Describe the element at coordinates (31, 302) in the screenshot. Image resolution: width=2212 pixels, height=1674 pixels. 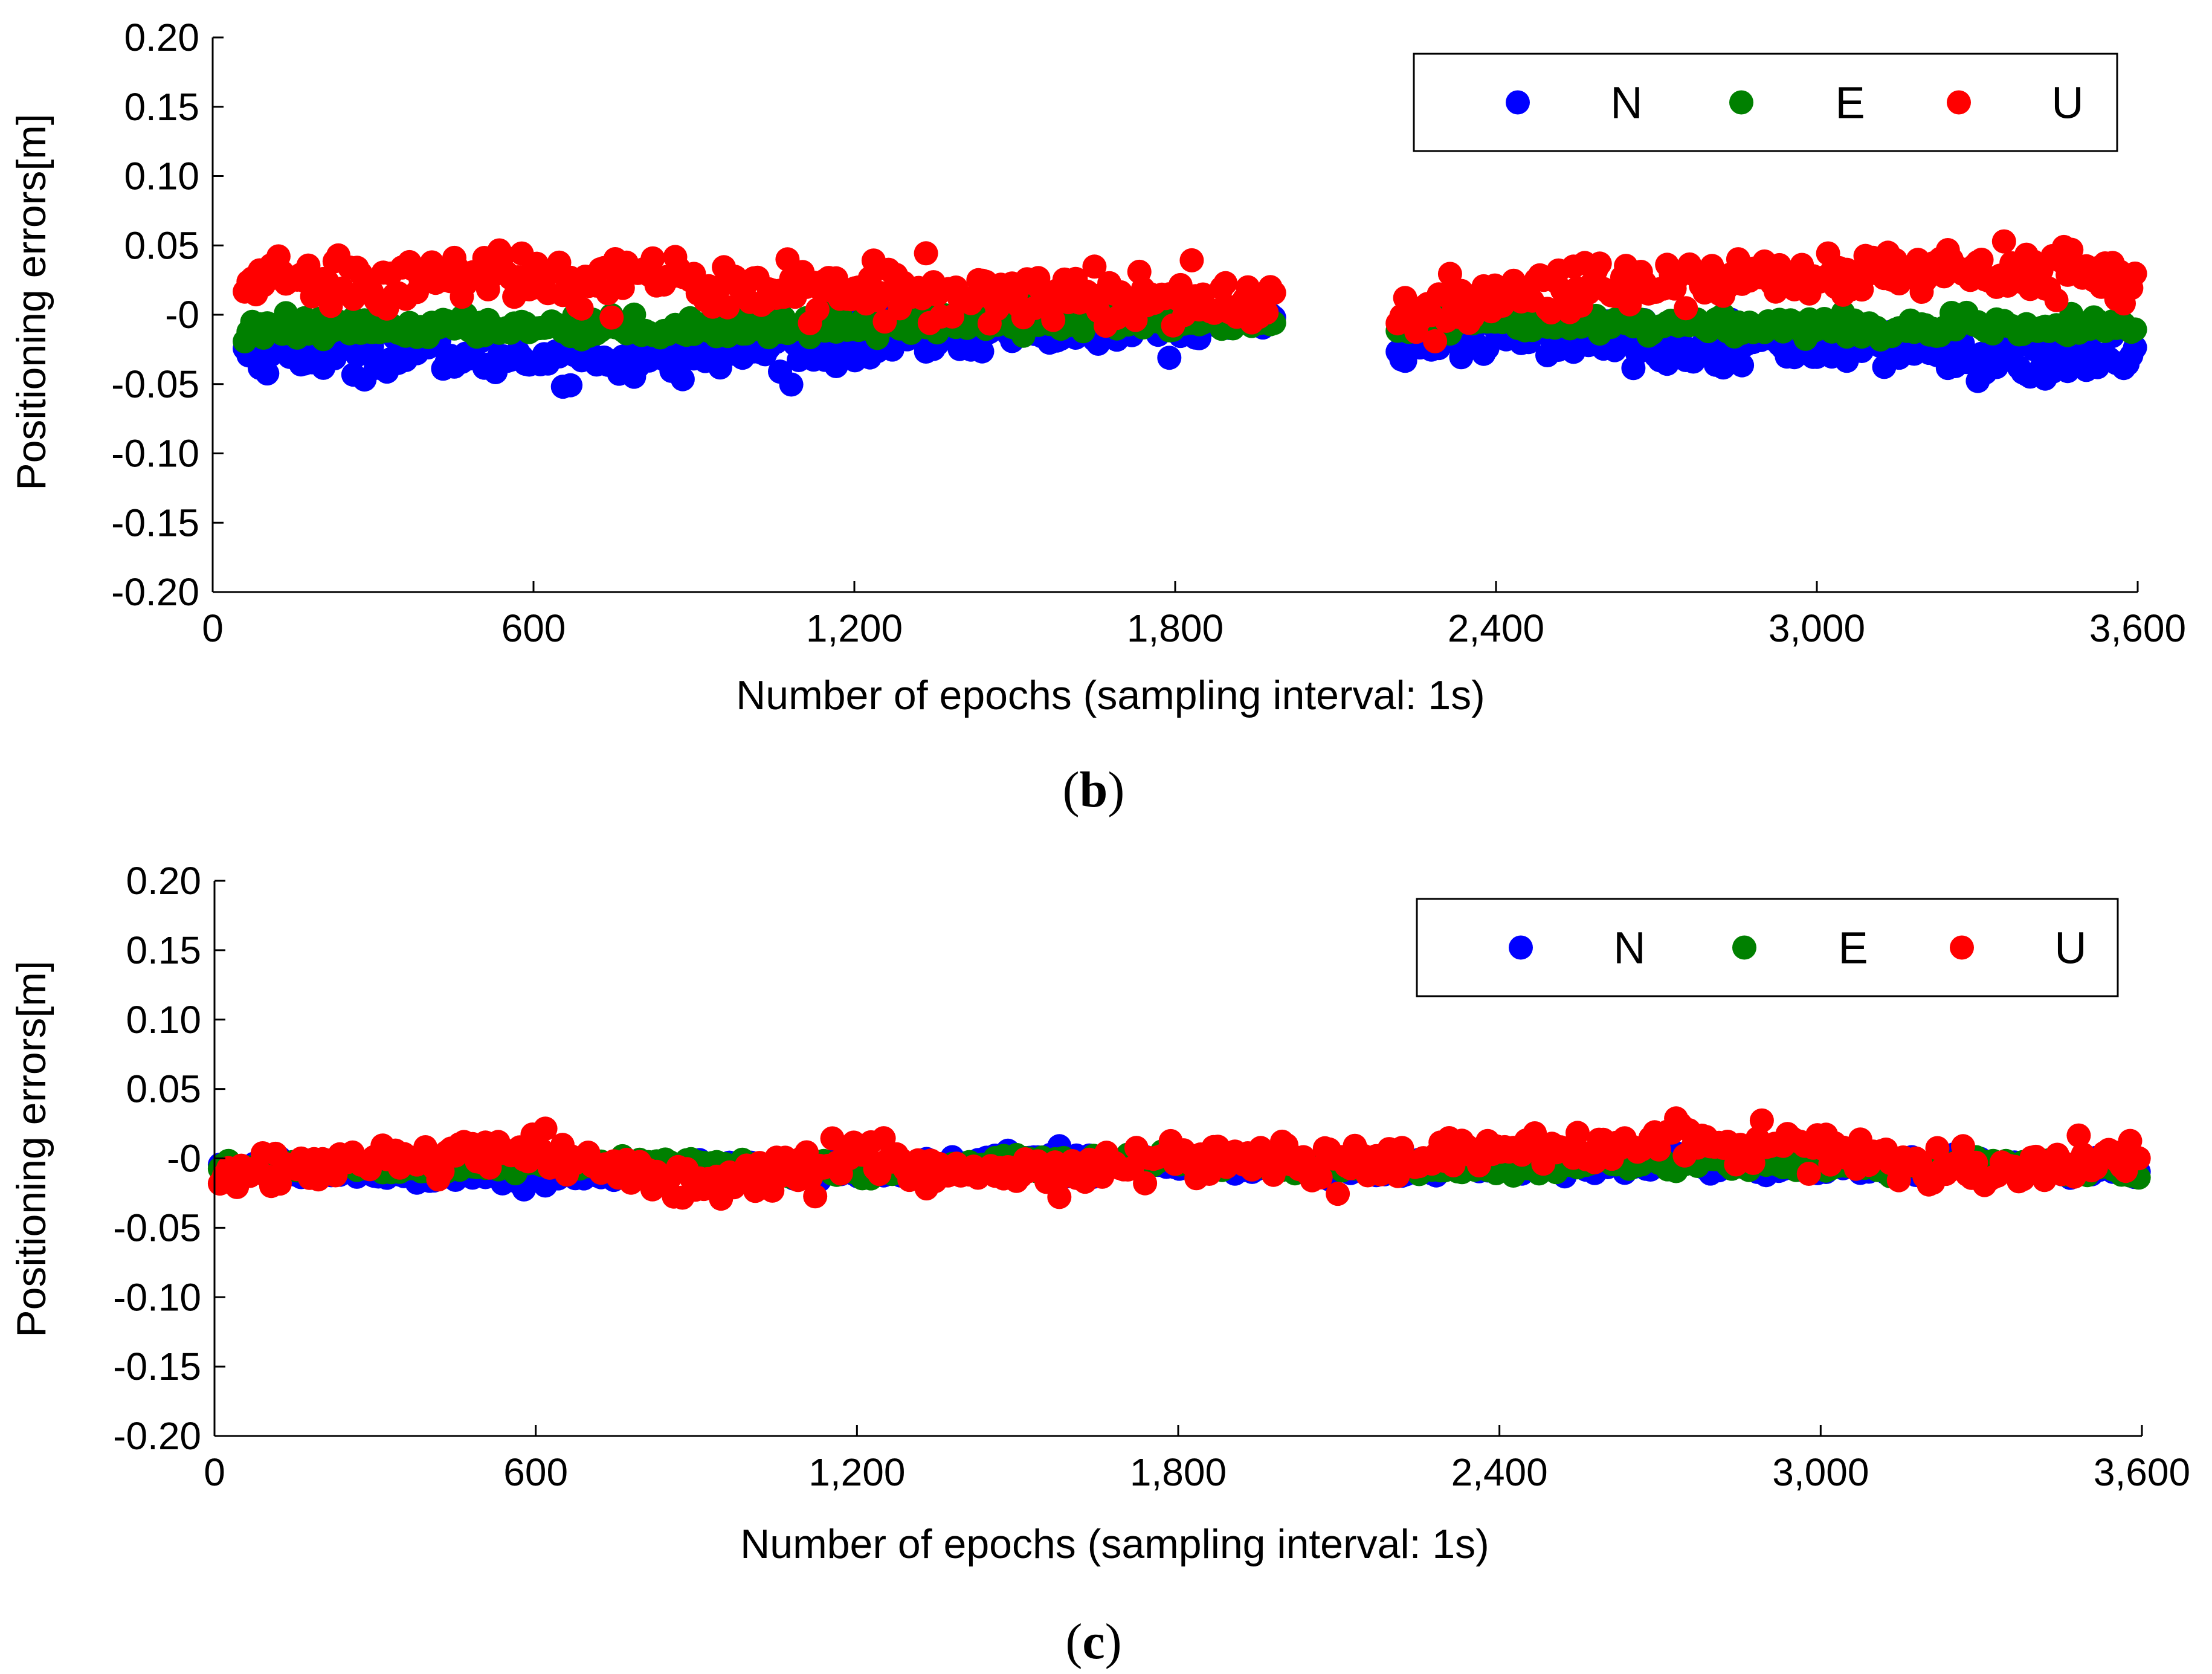
I see `y-axis-title-b: Positioning errors[m]` at that location.